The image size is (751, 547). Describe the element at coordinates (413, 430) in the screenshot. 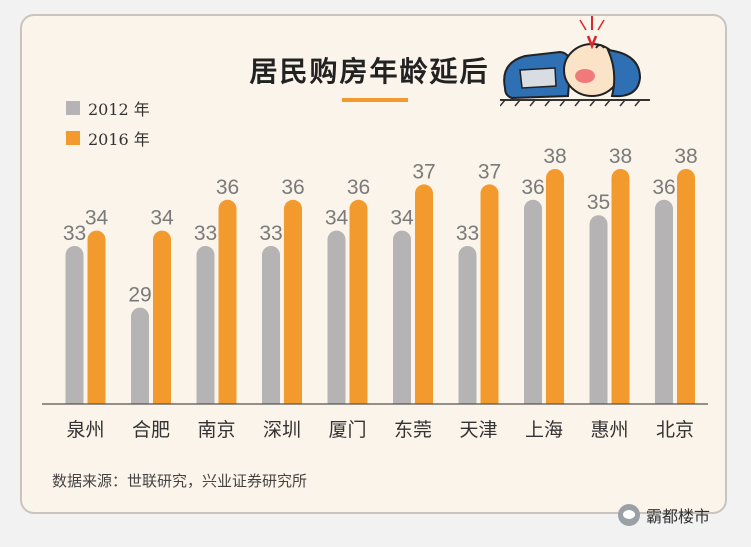

I see `category-label-5: 东莞` at that location.